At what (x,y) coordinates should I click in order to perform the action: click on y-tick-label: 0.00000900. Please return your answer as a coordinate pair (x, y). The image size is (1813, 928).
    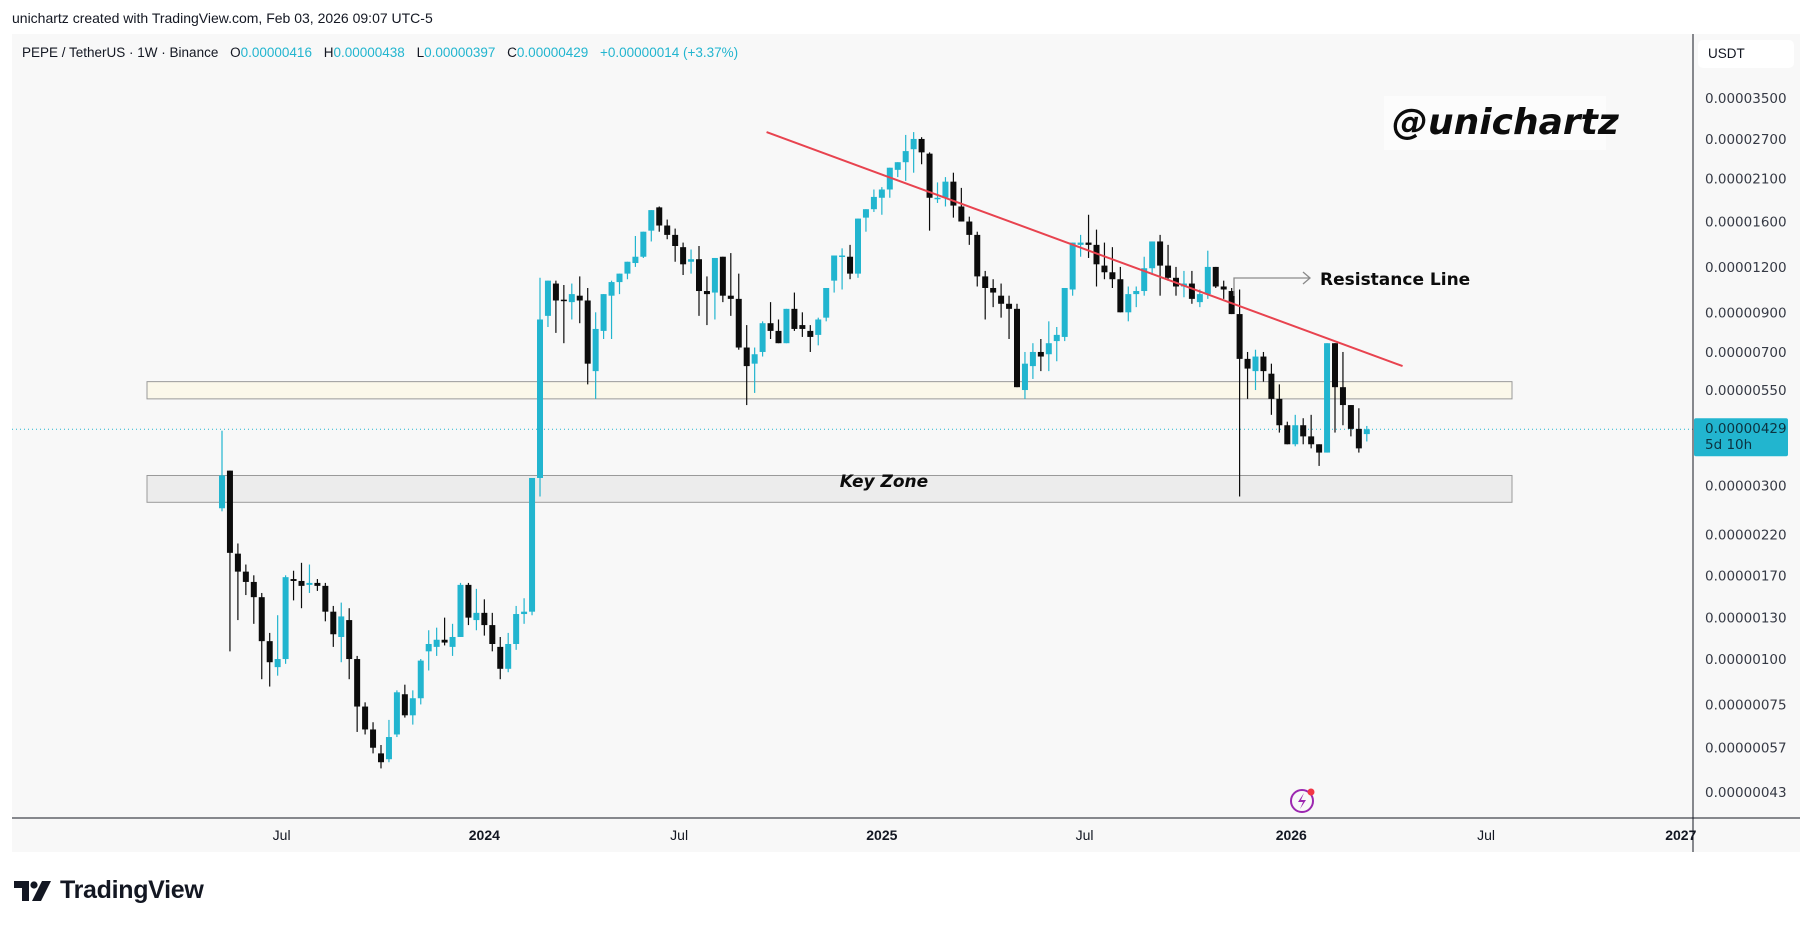
    Looking at the image, I should click on (1746, 313).